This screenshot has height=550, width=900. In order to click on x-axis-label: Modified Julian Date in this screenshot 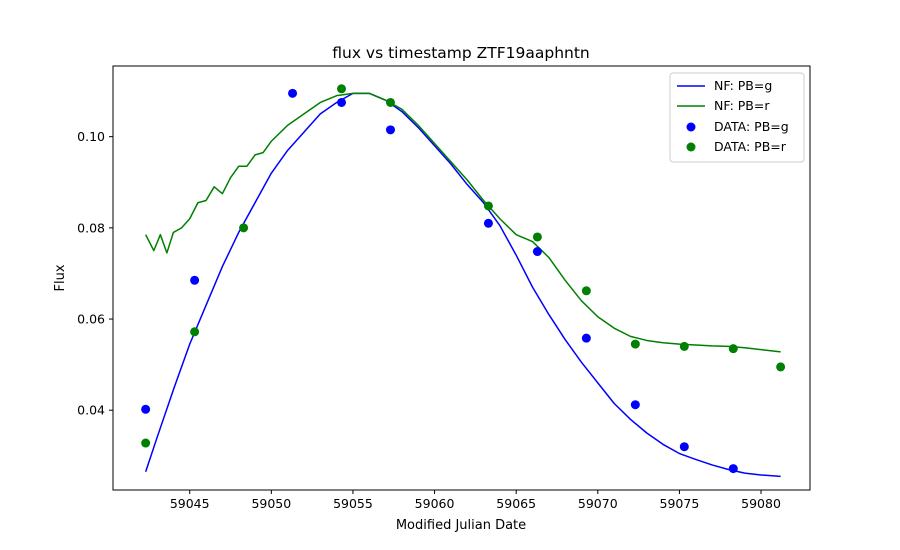, I will do `click(461, 525)`.